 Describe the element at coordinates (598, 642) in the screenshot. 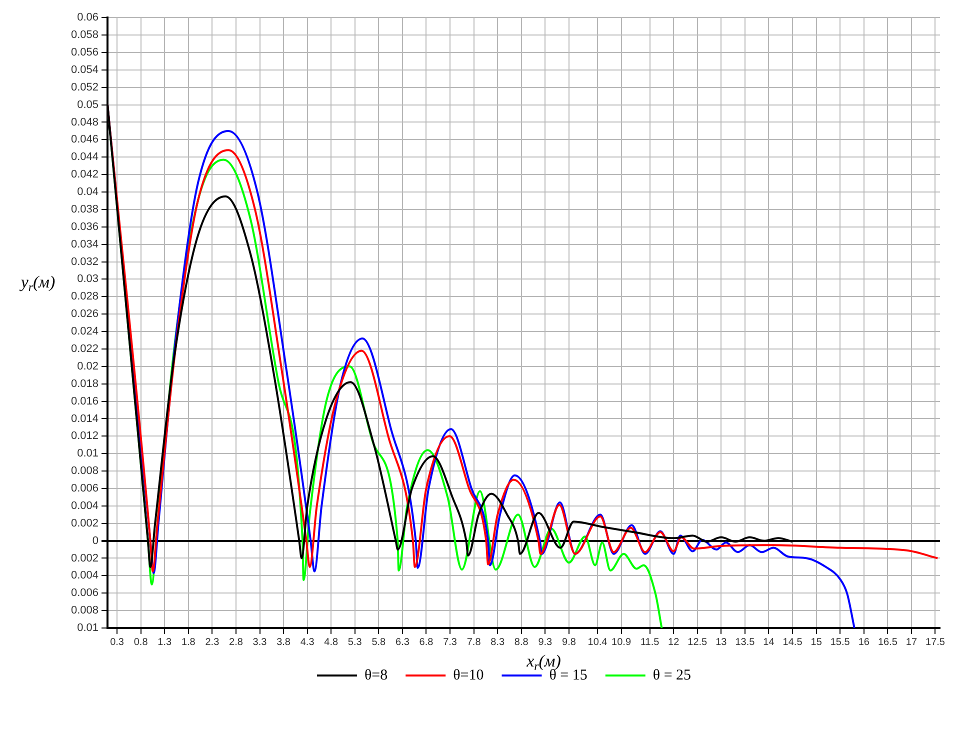

I see `x-tick-label: 10.4` at that location.